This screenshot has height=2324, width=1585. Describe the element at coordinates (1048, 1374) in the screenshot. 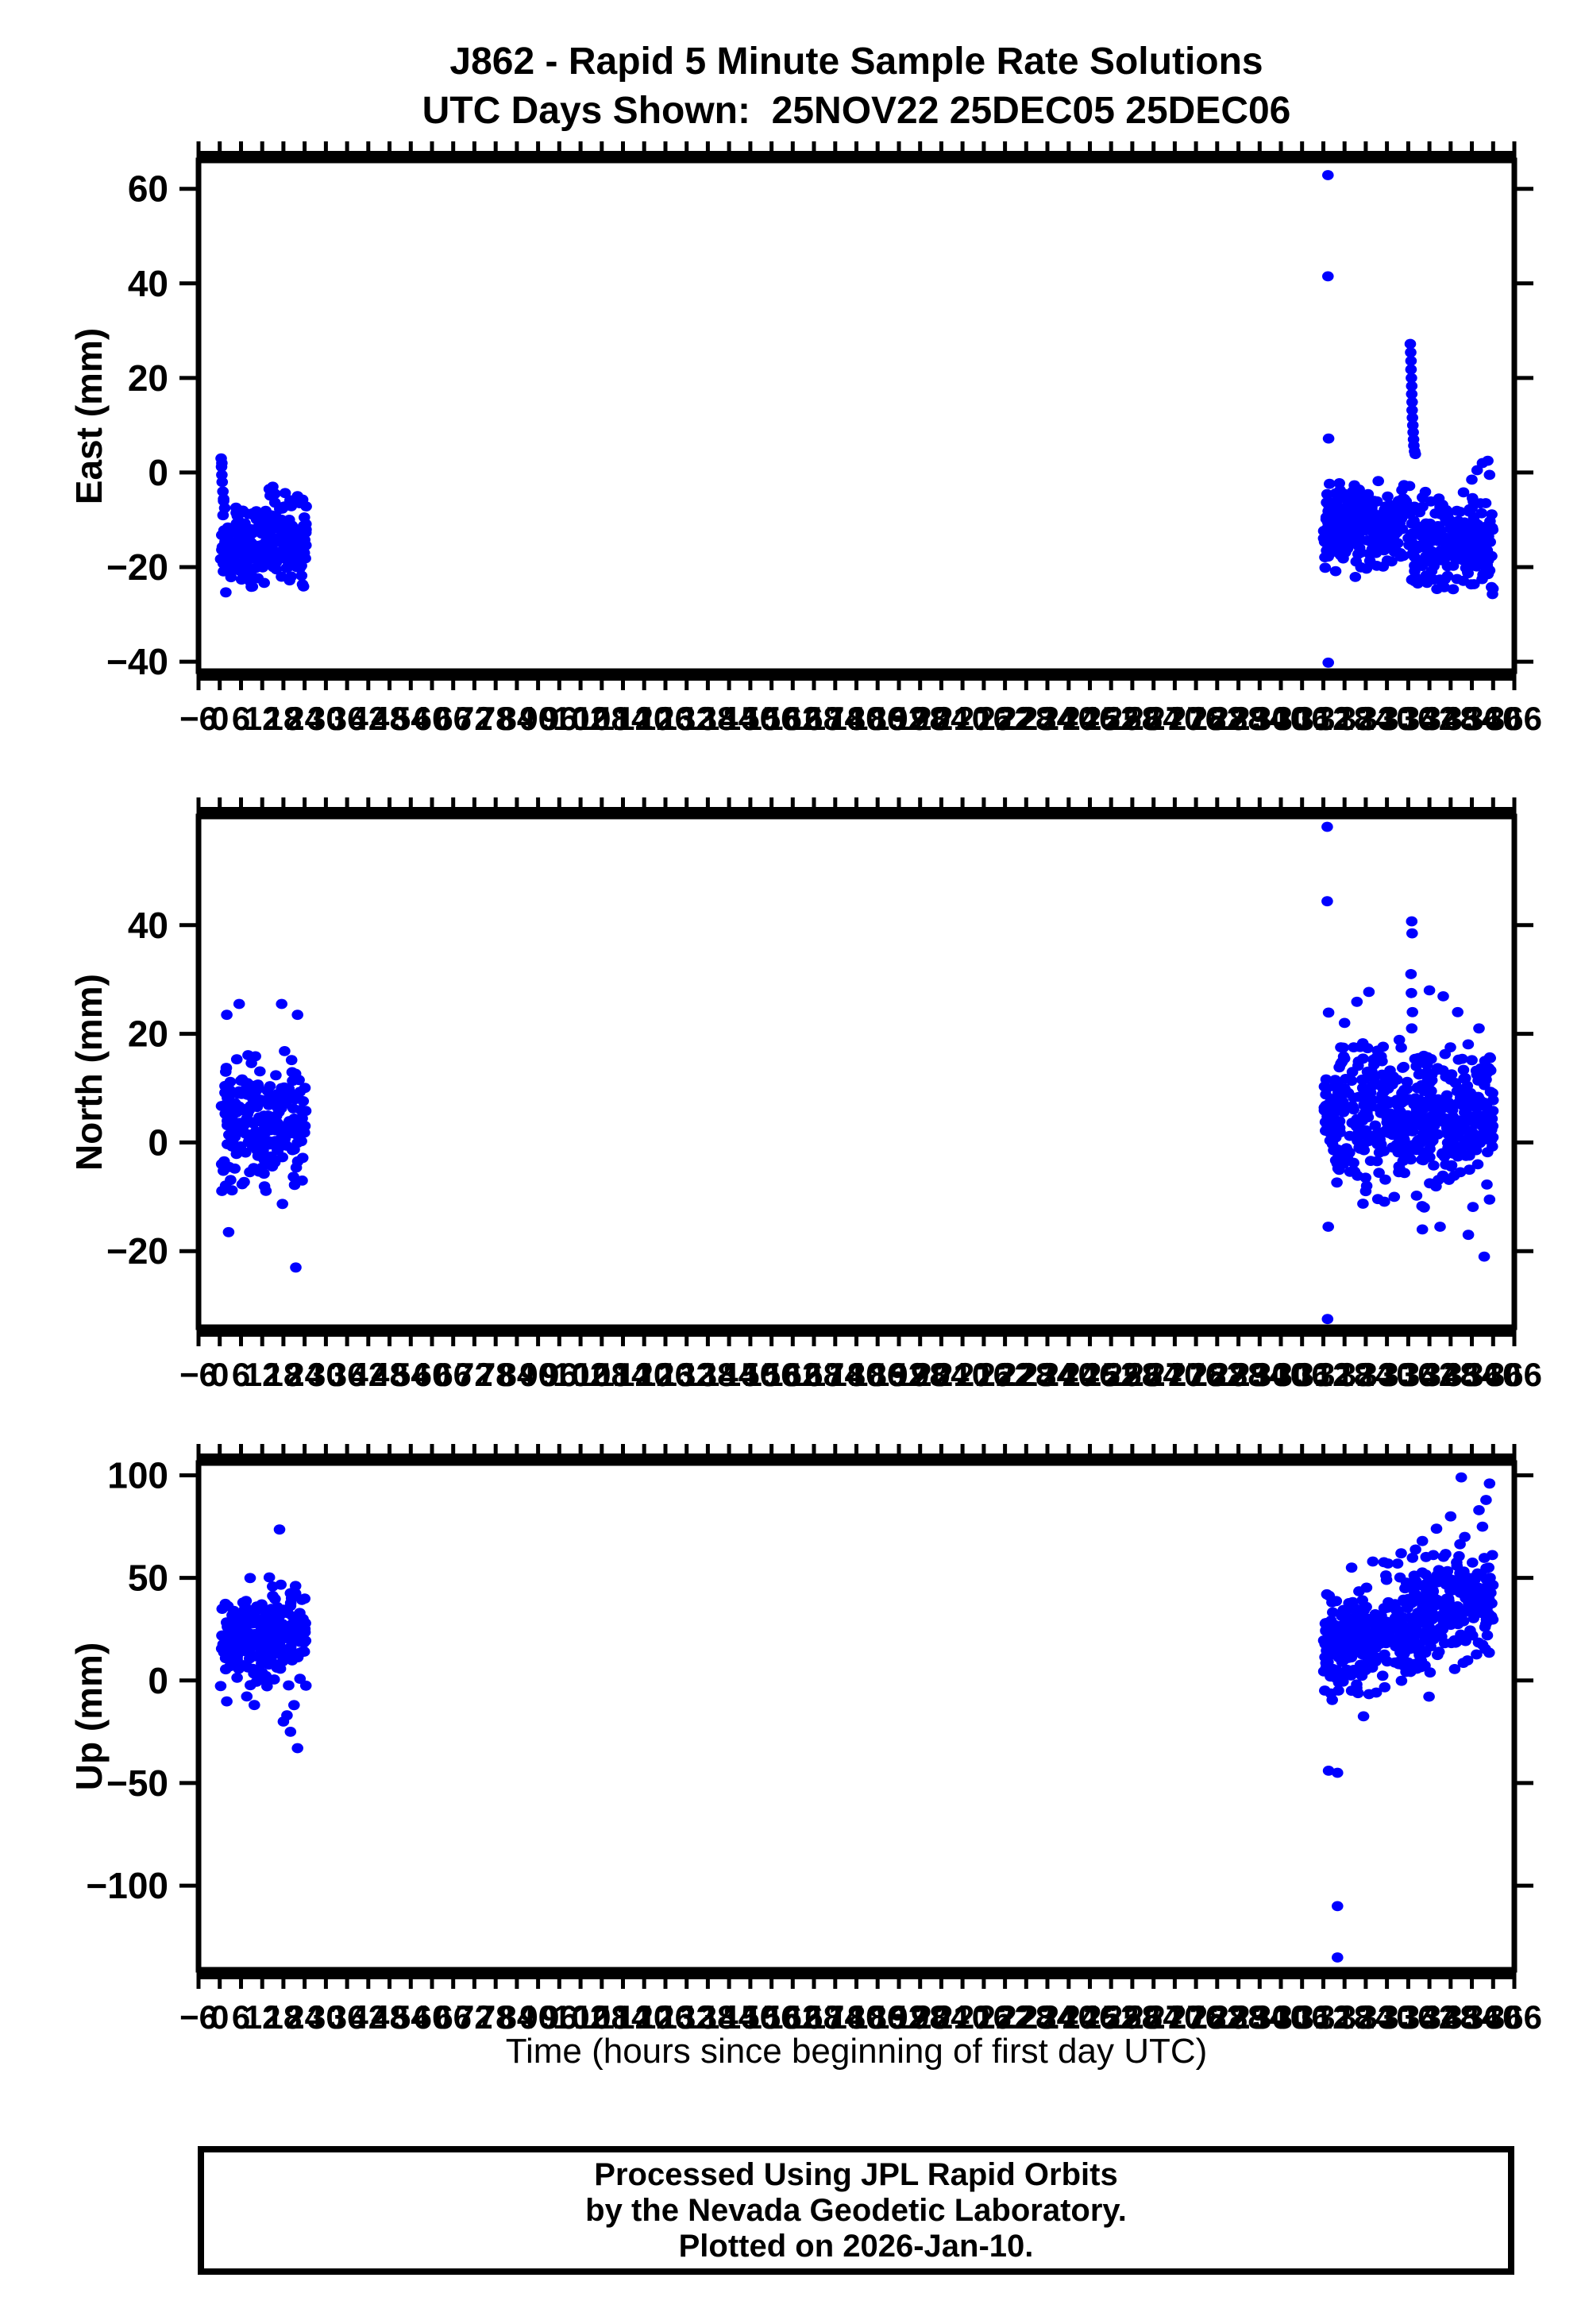

I see `svg-text: 234` at that location.